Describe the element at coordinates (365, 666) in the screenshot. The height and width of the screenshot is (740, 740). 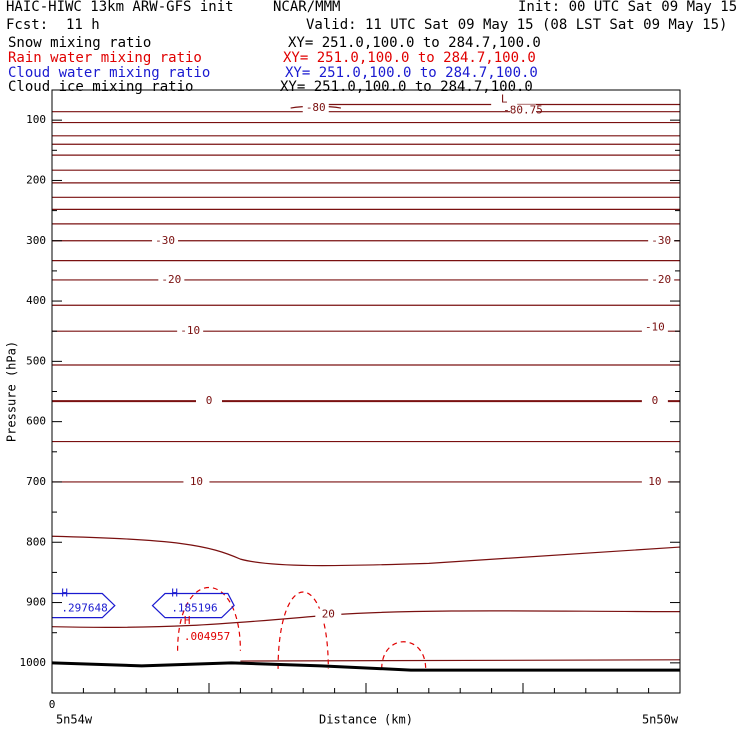
I see `terrain-line` at that location.